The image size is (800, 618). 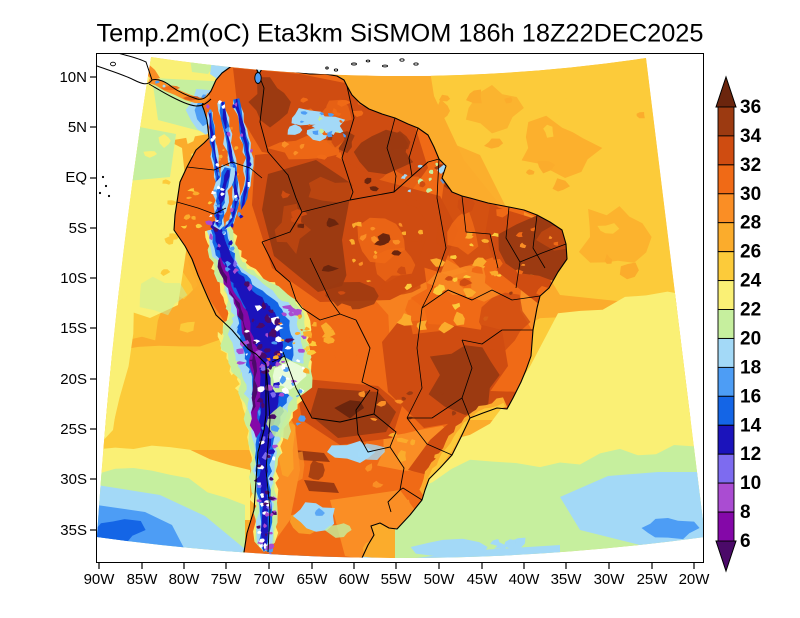 What do you see at coordinates (750, 107) in the screenshot?
I see `svg-text: 36` at bounding box center [750, 107].